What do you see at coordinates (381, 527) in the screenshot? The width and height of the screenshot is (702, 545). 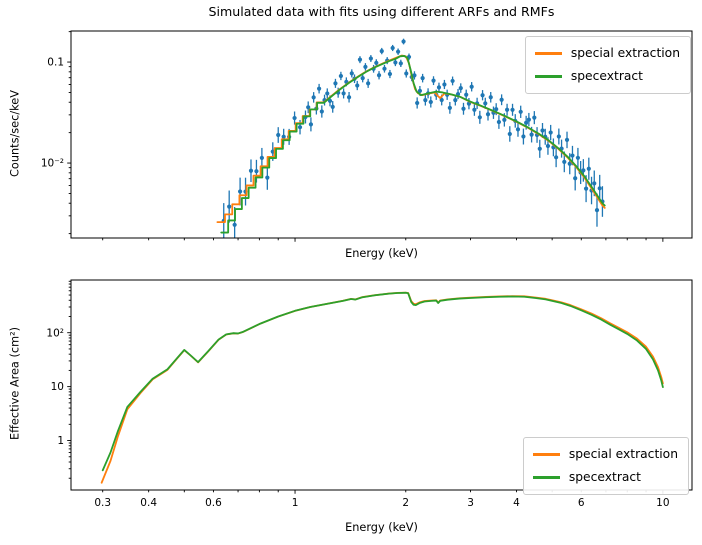 I see `bottom-x-axis-label: Energy (keV)` at bounding box center [381, 527].